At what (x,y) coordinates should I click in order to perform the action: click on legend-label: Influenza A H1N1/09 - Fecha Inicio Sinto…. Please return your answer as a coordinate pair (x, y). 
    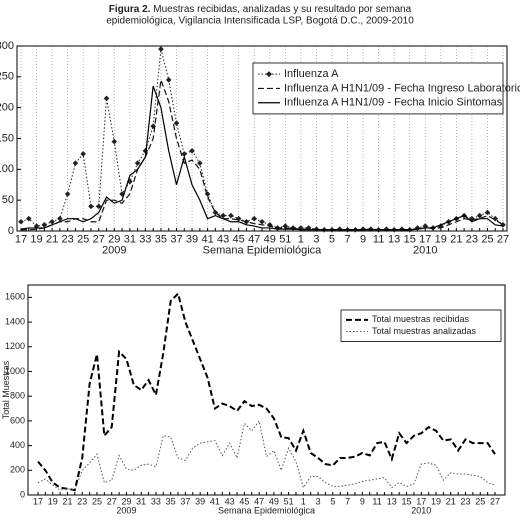
    Looking at the image, I should click on (393, 103).